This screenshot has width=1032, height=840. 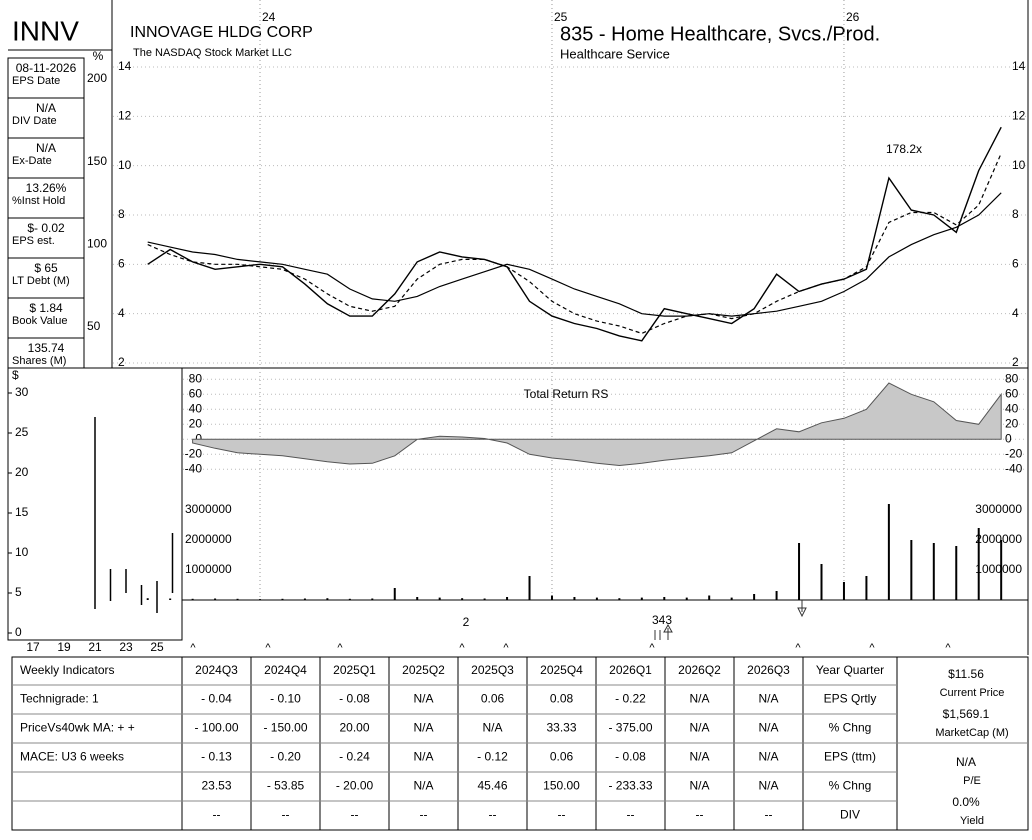 I want to click on table-cell: - 0.12, so click(x=492, y=757).